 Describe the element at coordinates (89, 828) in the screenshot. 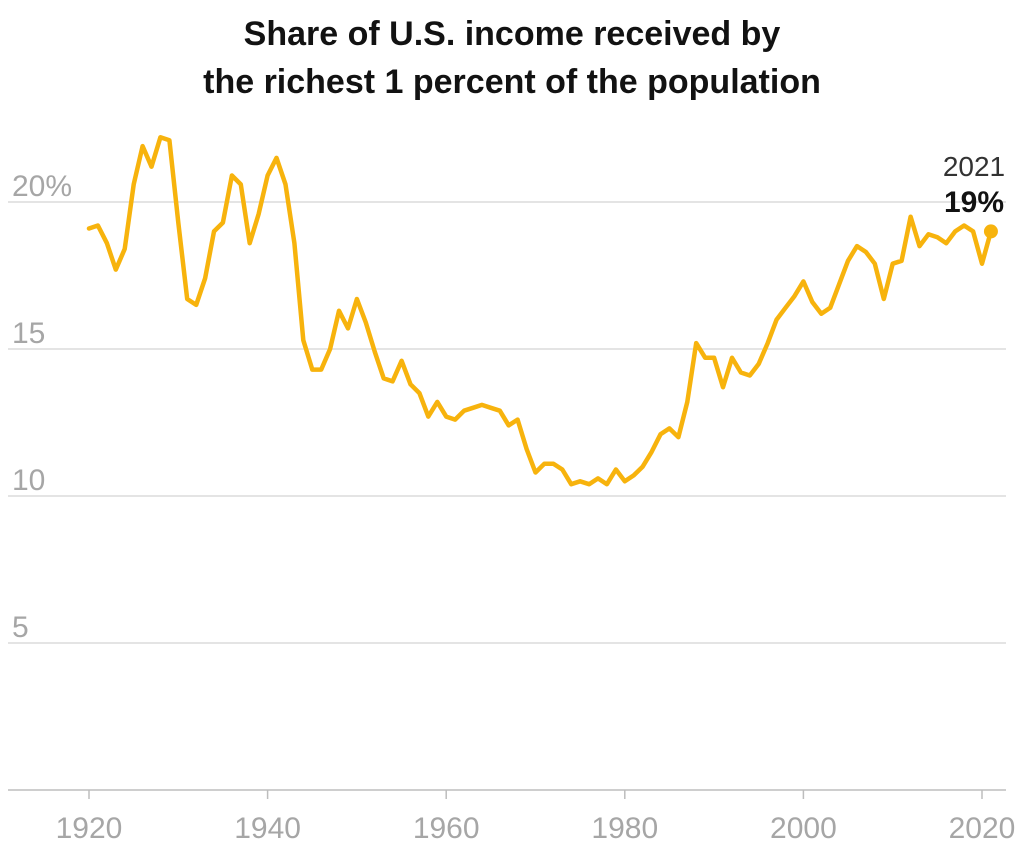

I see `x-tick-label-1920: 1920` at that location.